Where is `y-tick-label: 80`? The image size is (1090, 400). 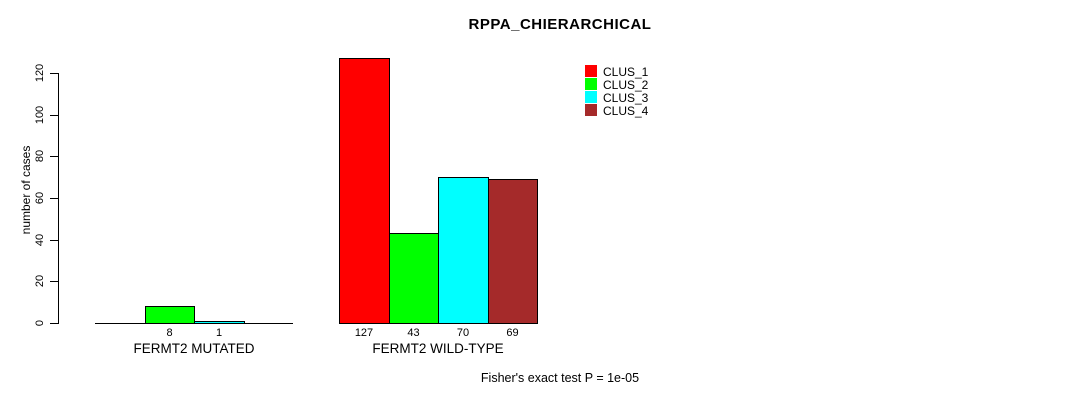
y-tick-label: 80 is located at coordinates (40, 156).